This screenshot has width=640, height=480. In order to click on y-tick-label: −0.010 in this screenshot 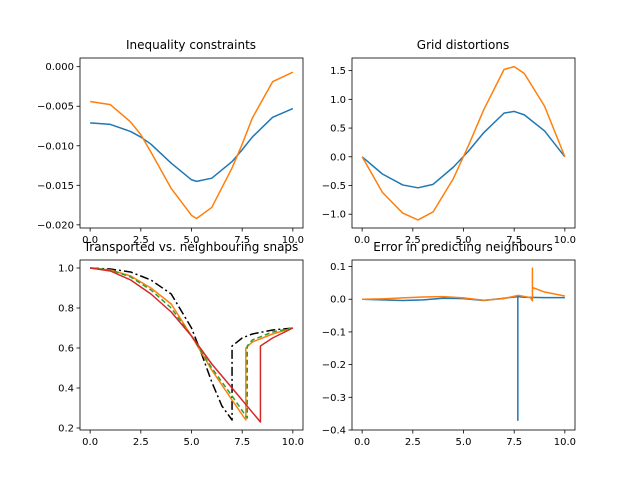, I will do `click(55, 146)`.